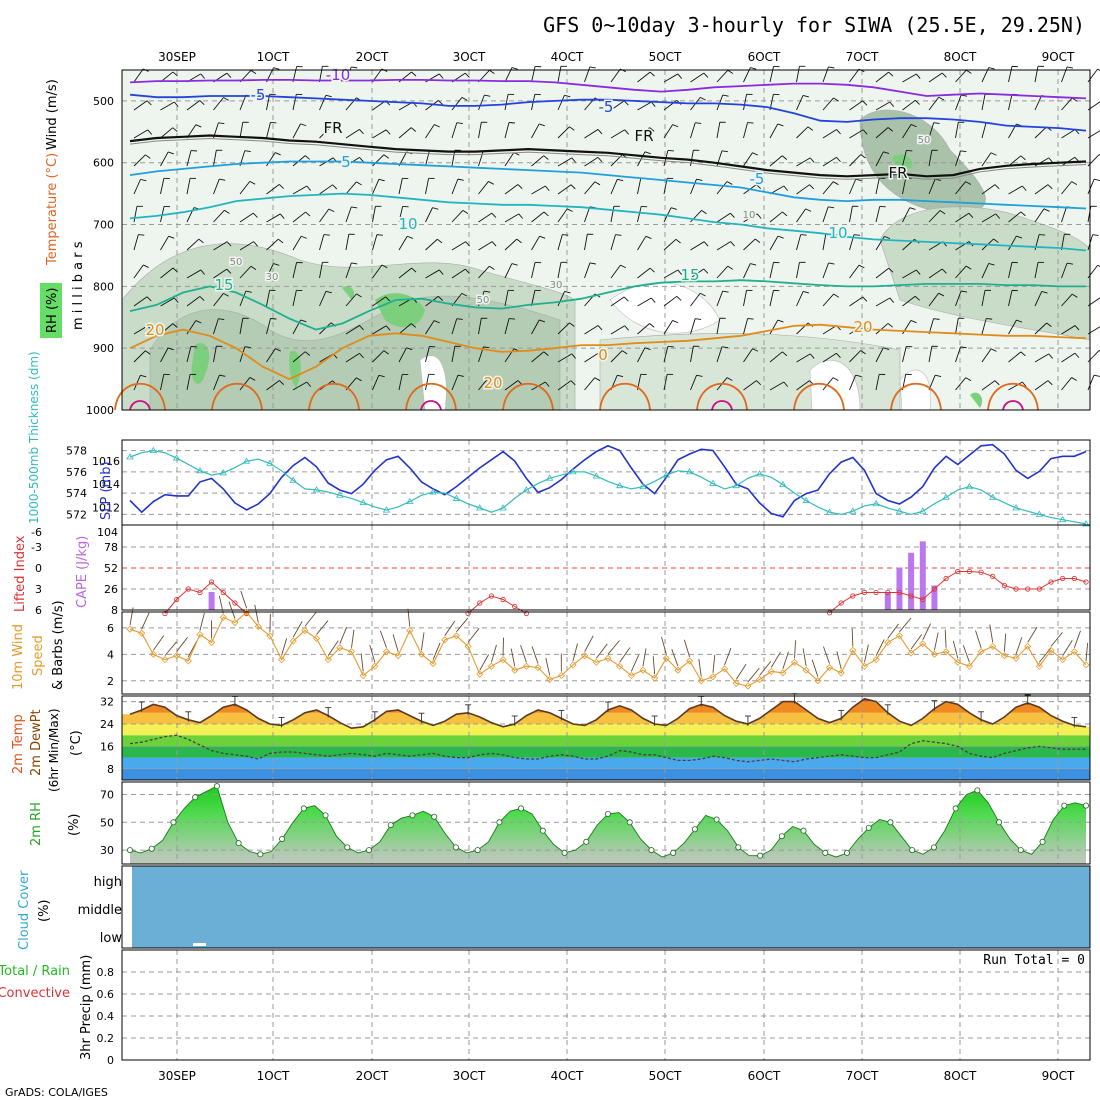  I want to click on rh2m-label: 2m RH, so click(36, 824).